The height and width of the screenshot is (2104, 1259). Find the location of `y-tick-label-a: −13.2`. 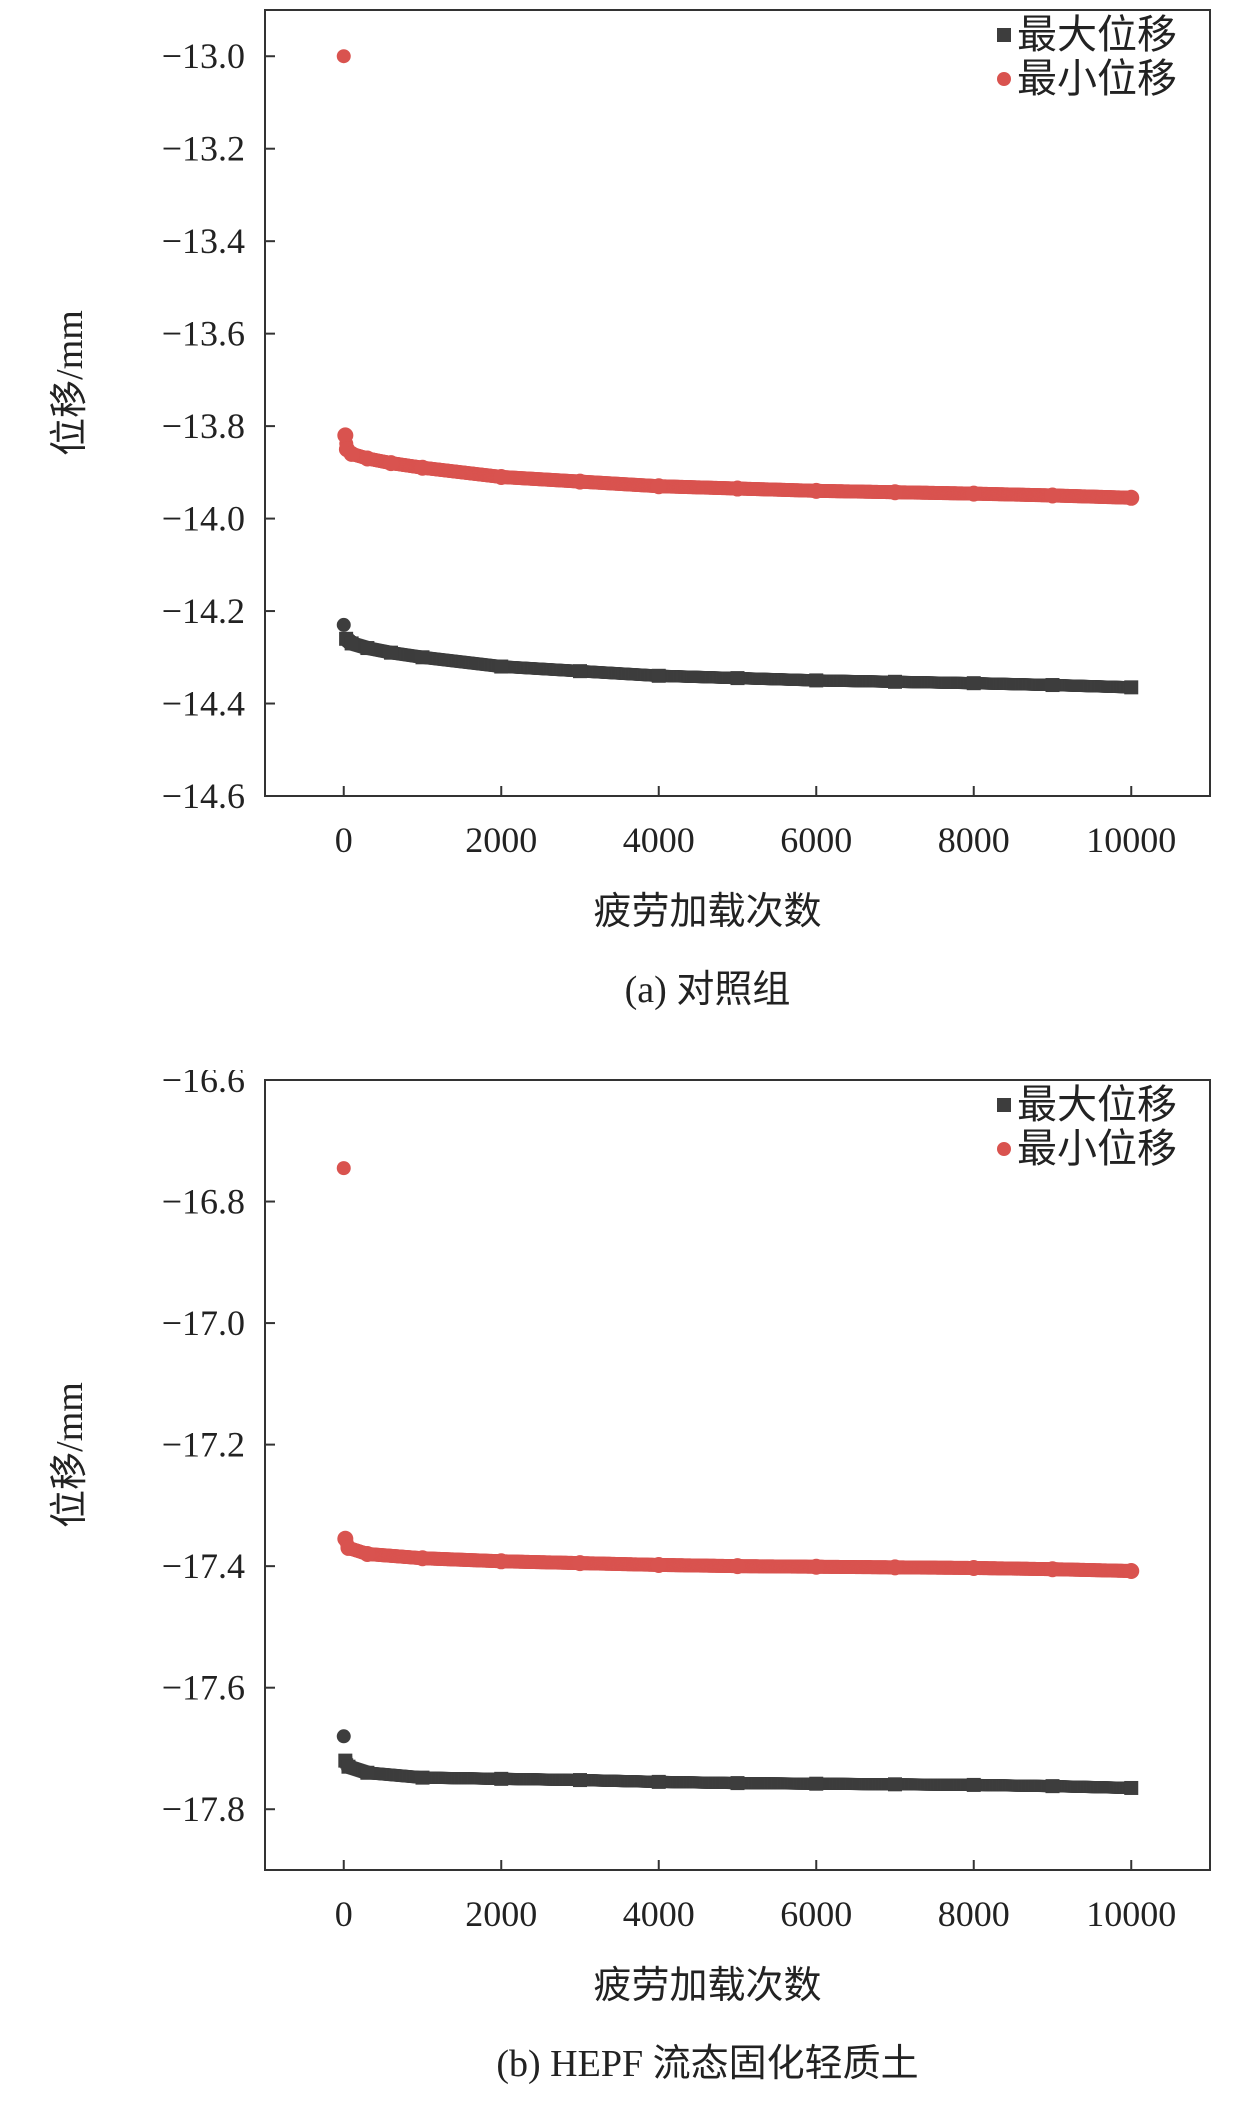

y-tick-label-a: −13.2 is located at coordinates (203, 149).